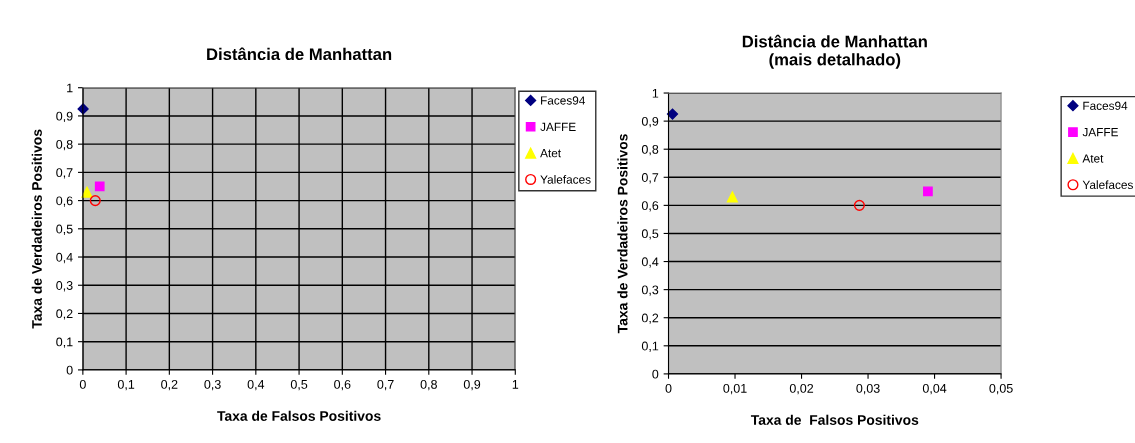 Image resolution: width=1135 pixels, height=443 pixels. Describe the element at coordinates (472, 385) in the screenshot. I see `x-tick-label: 0,9` at that location.